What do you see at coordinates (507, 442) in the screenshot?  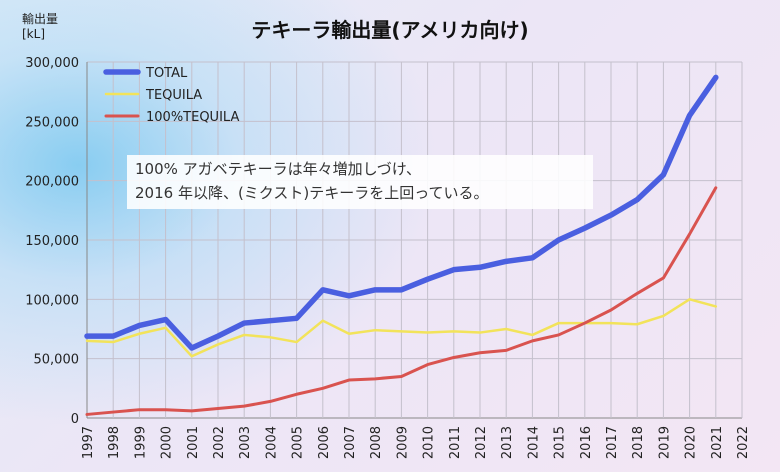 I see `x-tick-label: 2013` at bounding box center [507, 442].